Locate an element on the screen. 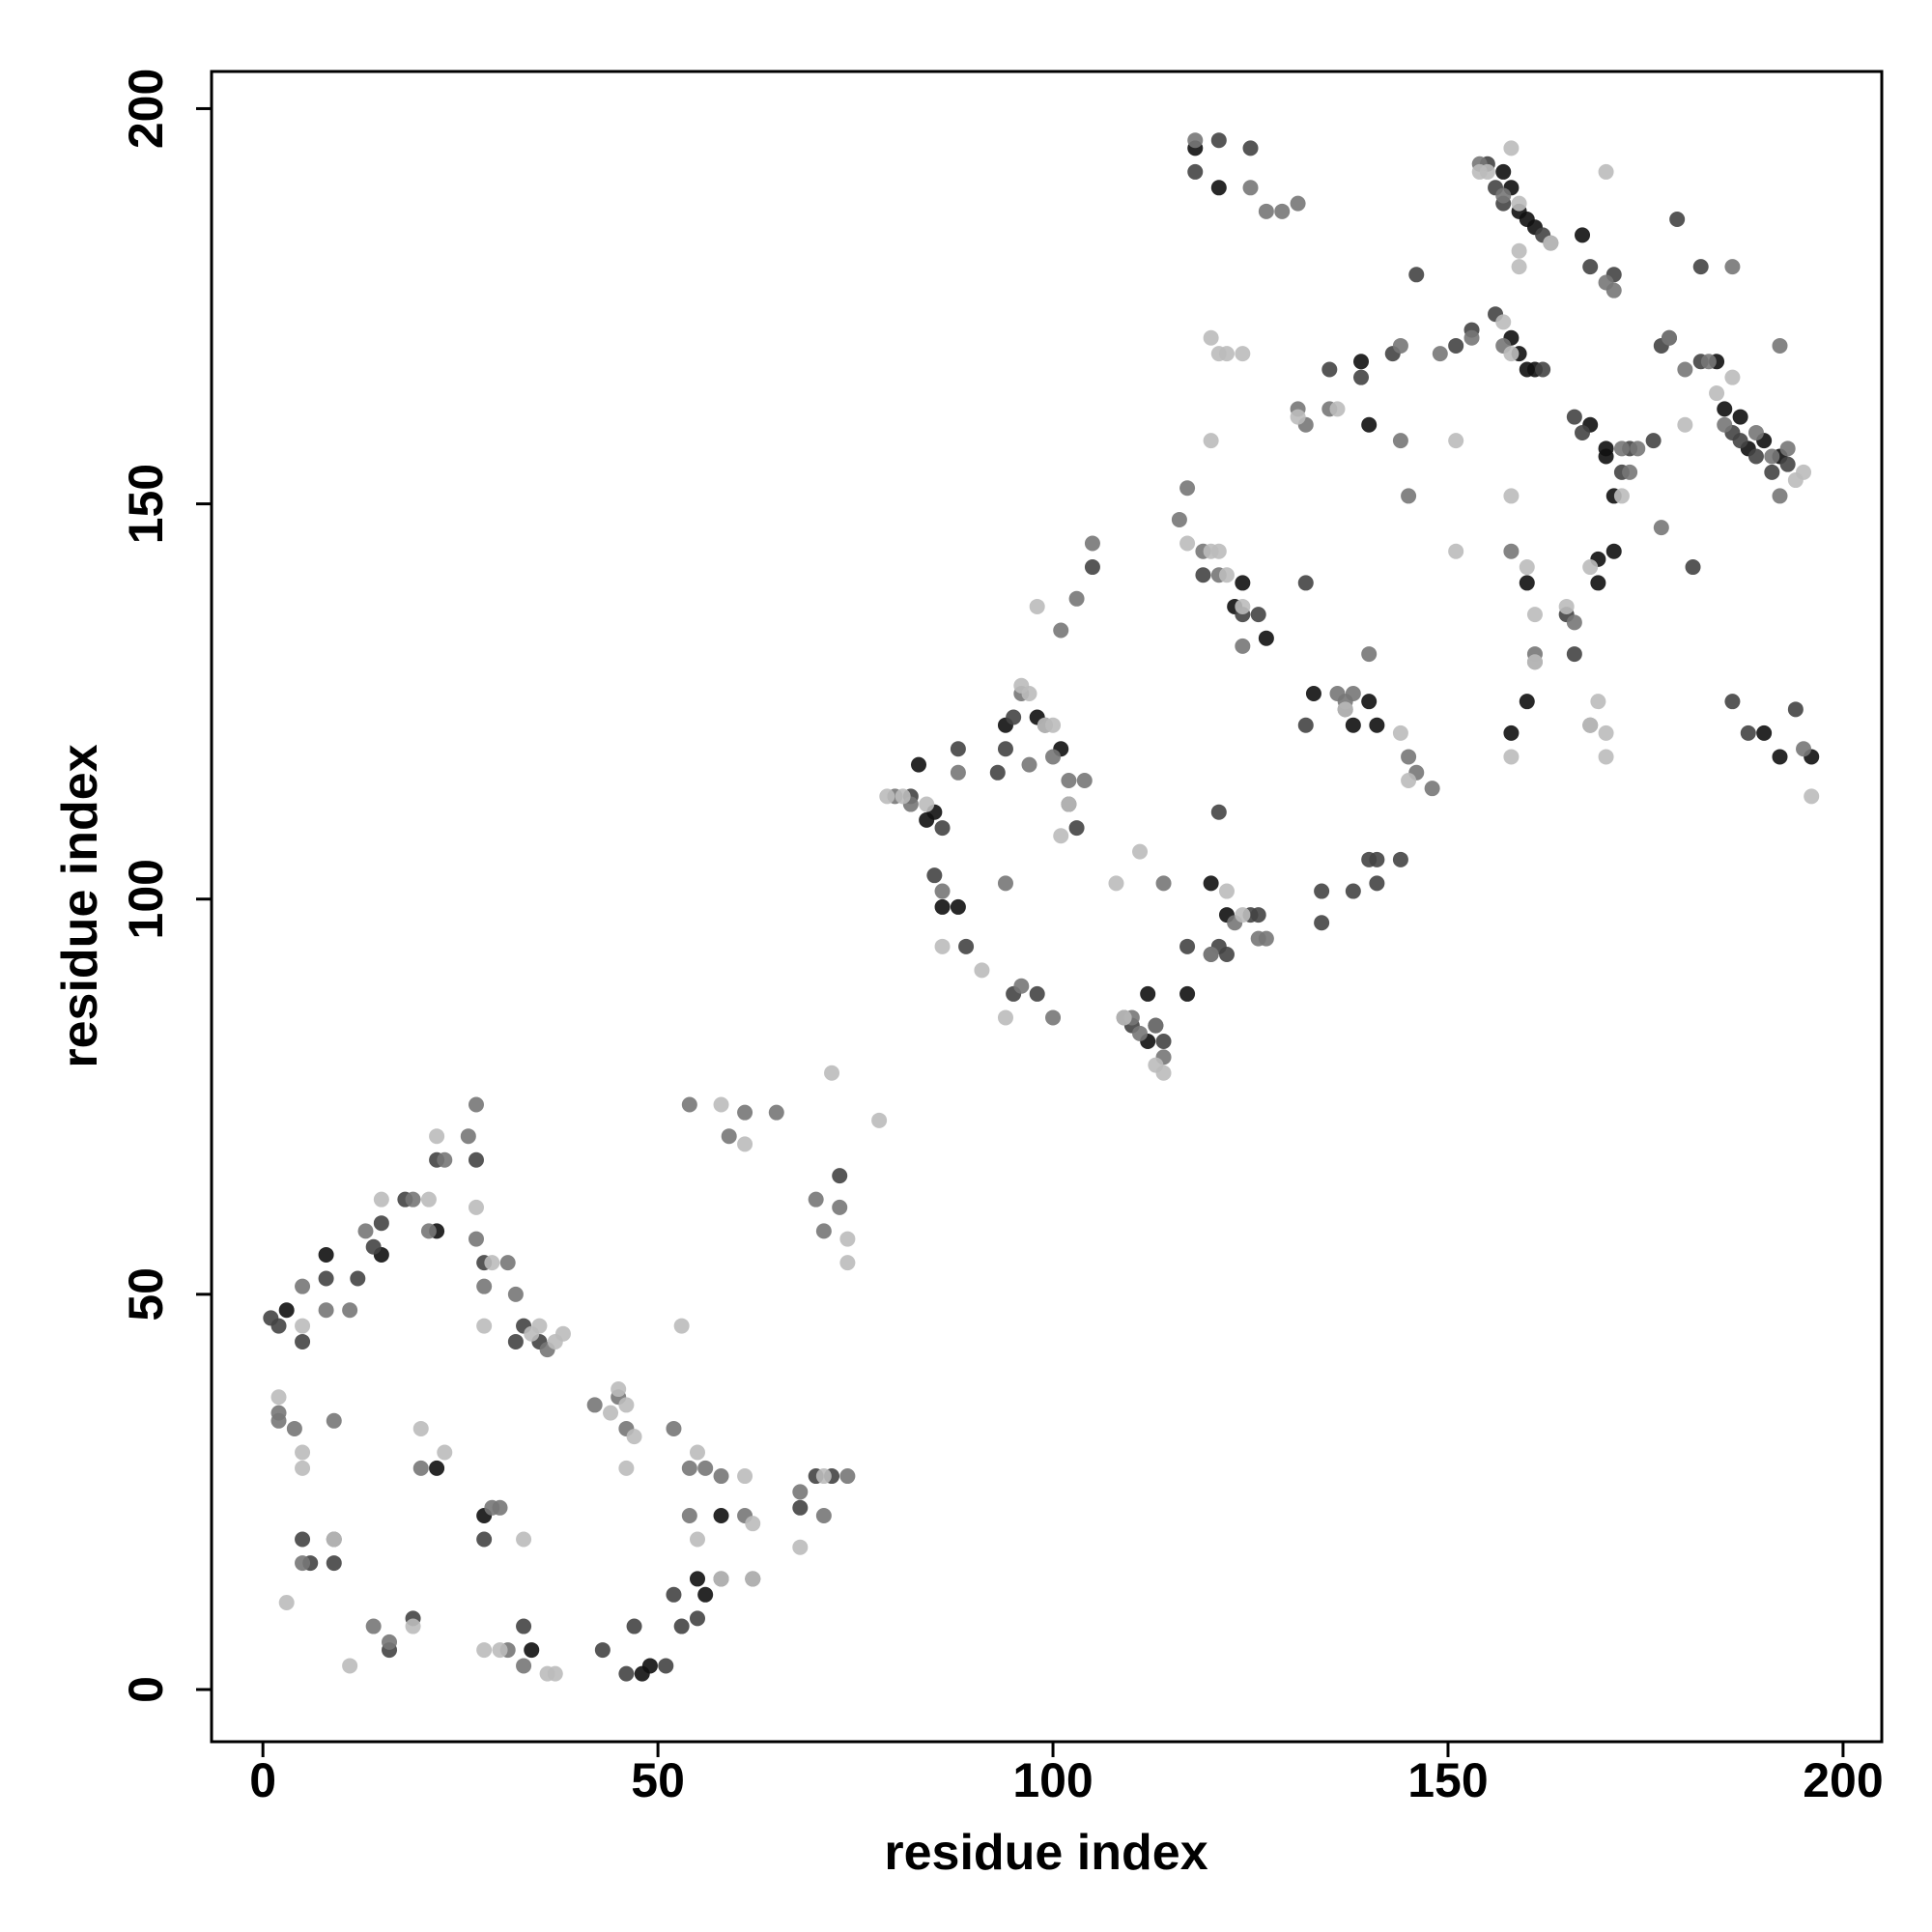 The image size is (1932, 1932). y-tick-label: 0 is located at coordinates (146, 1689).